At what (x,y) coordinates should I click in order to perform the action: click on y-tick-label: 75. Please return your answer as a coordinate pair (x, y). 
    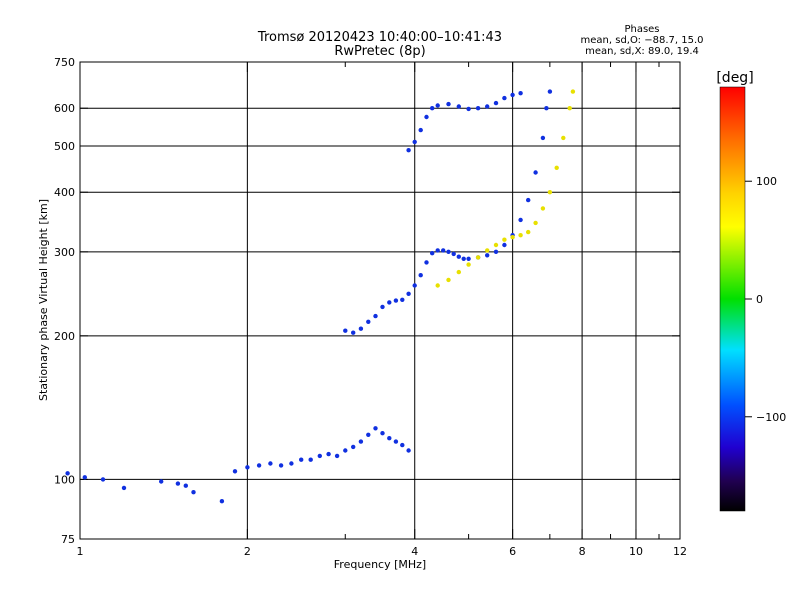
    Looking at the image, I should click on (68, 539).